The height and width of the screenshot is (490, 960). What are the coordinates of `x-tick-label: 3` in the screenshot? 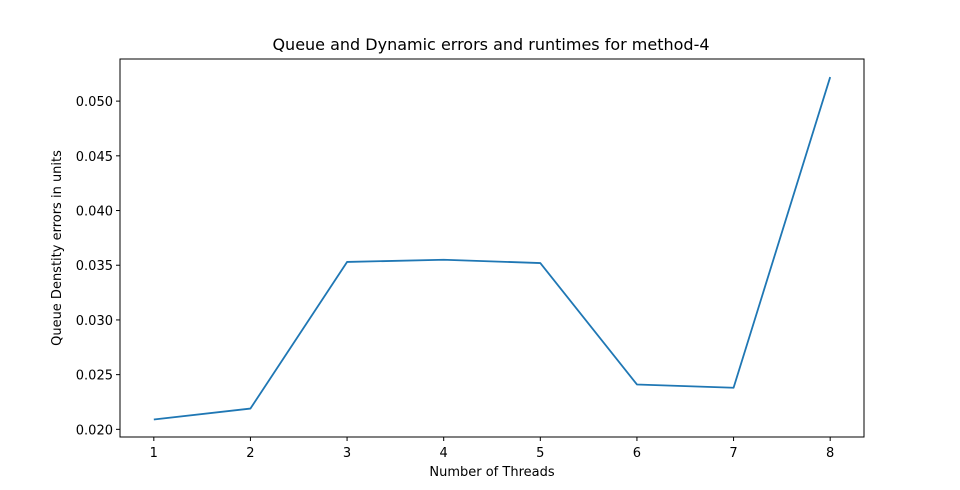 It's located at (347, 453).